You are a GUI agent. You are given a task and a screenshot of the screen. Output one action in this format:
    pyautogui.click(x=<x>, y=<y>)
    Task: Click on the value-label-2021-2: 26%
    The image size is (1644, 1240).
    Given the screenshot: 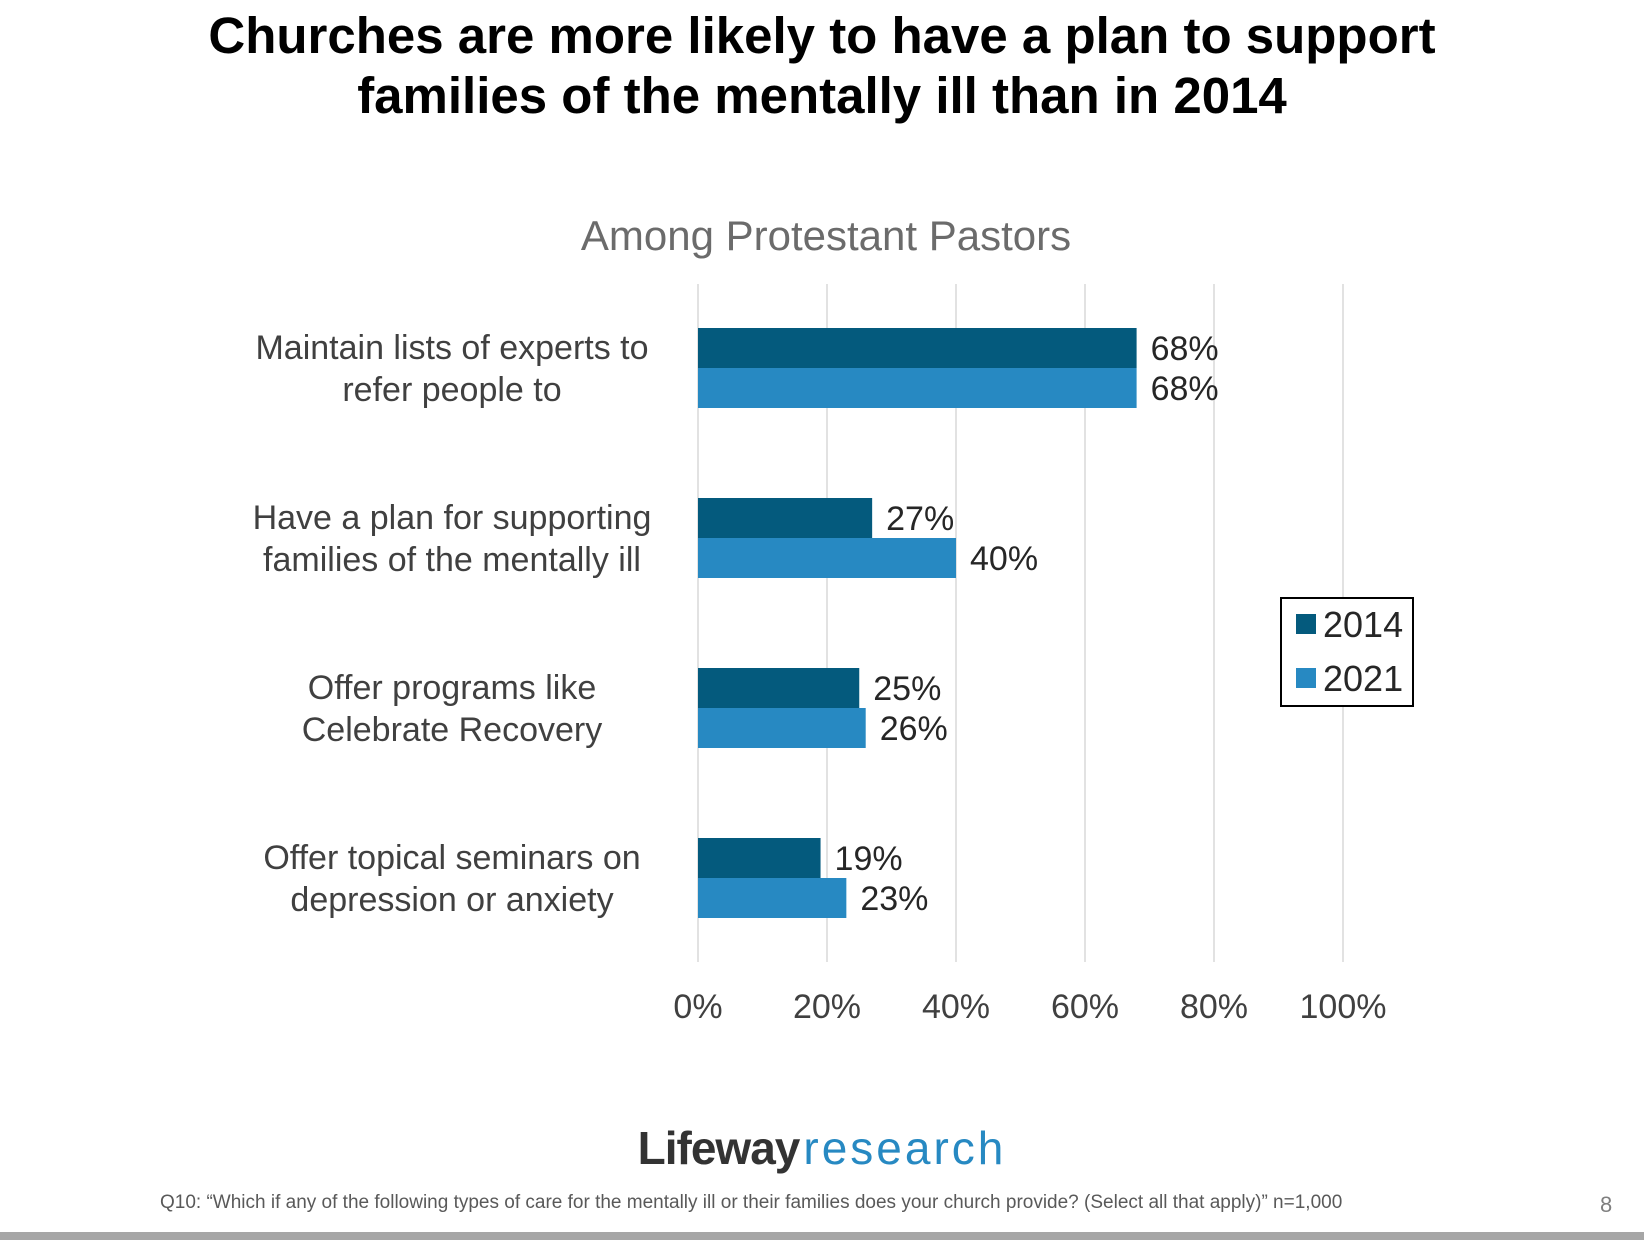 What is the action you would take?
    pyautogui.click(x=914, y=729)
    